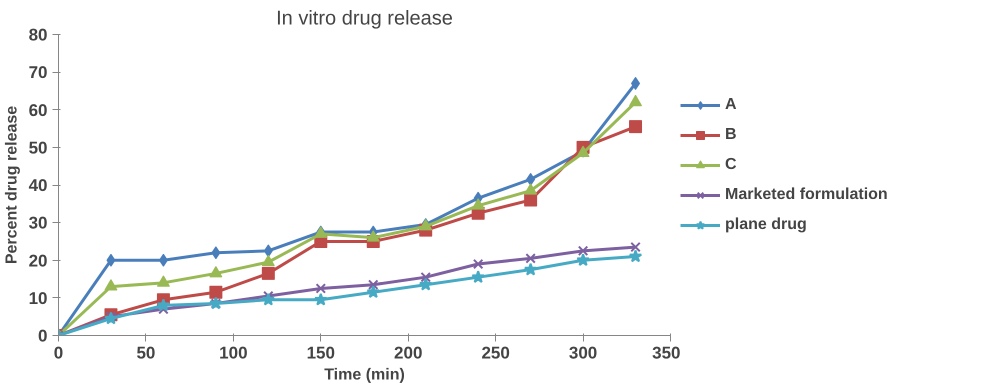  Describe the element at coordinates (38, 185) in the screenshot. I see `y-tick-label: 40` at that location.